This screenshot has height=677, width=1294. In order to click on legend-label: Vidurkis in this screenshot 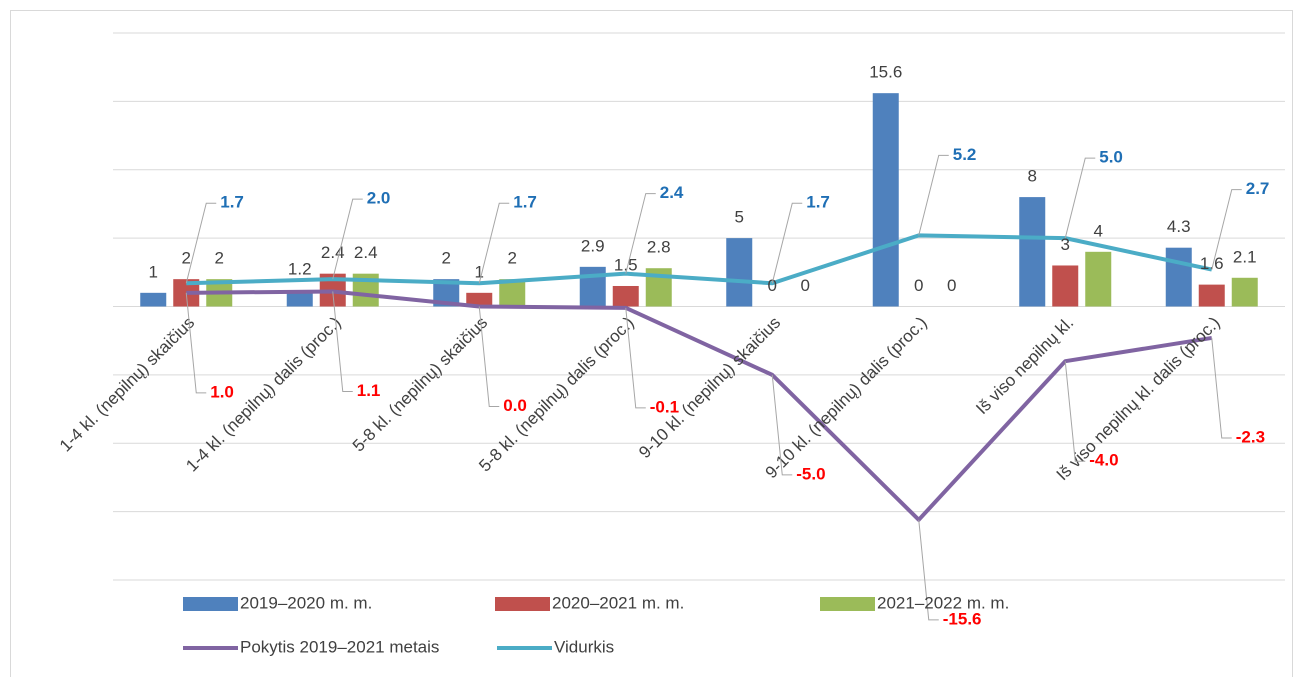, I will do `click(584, 646)`.